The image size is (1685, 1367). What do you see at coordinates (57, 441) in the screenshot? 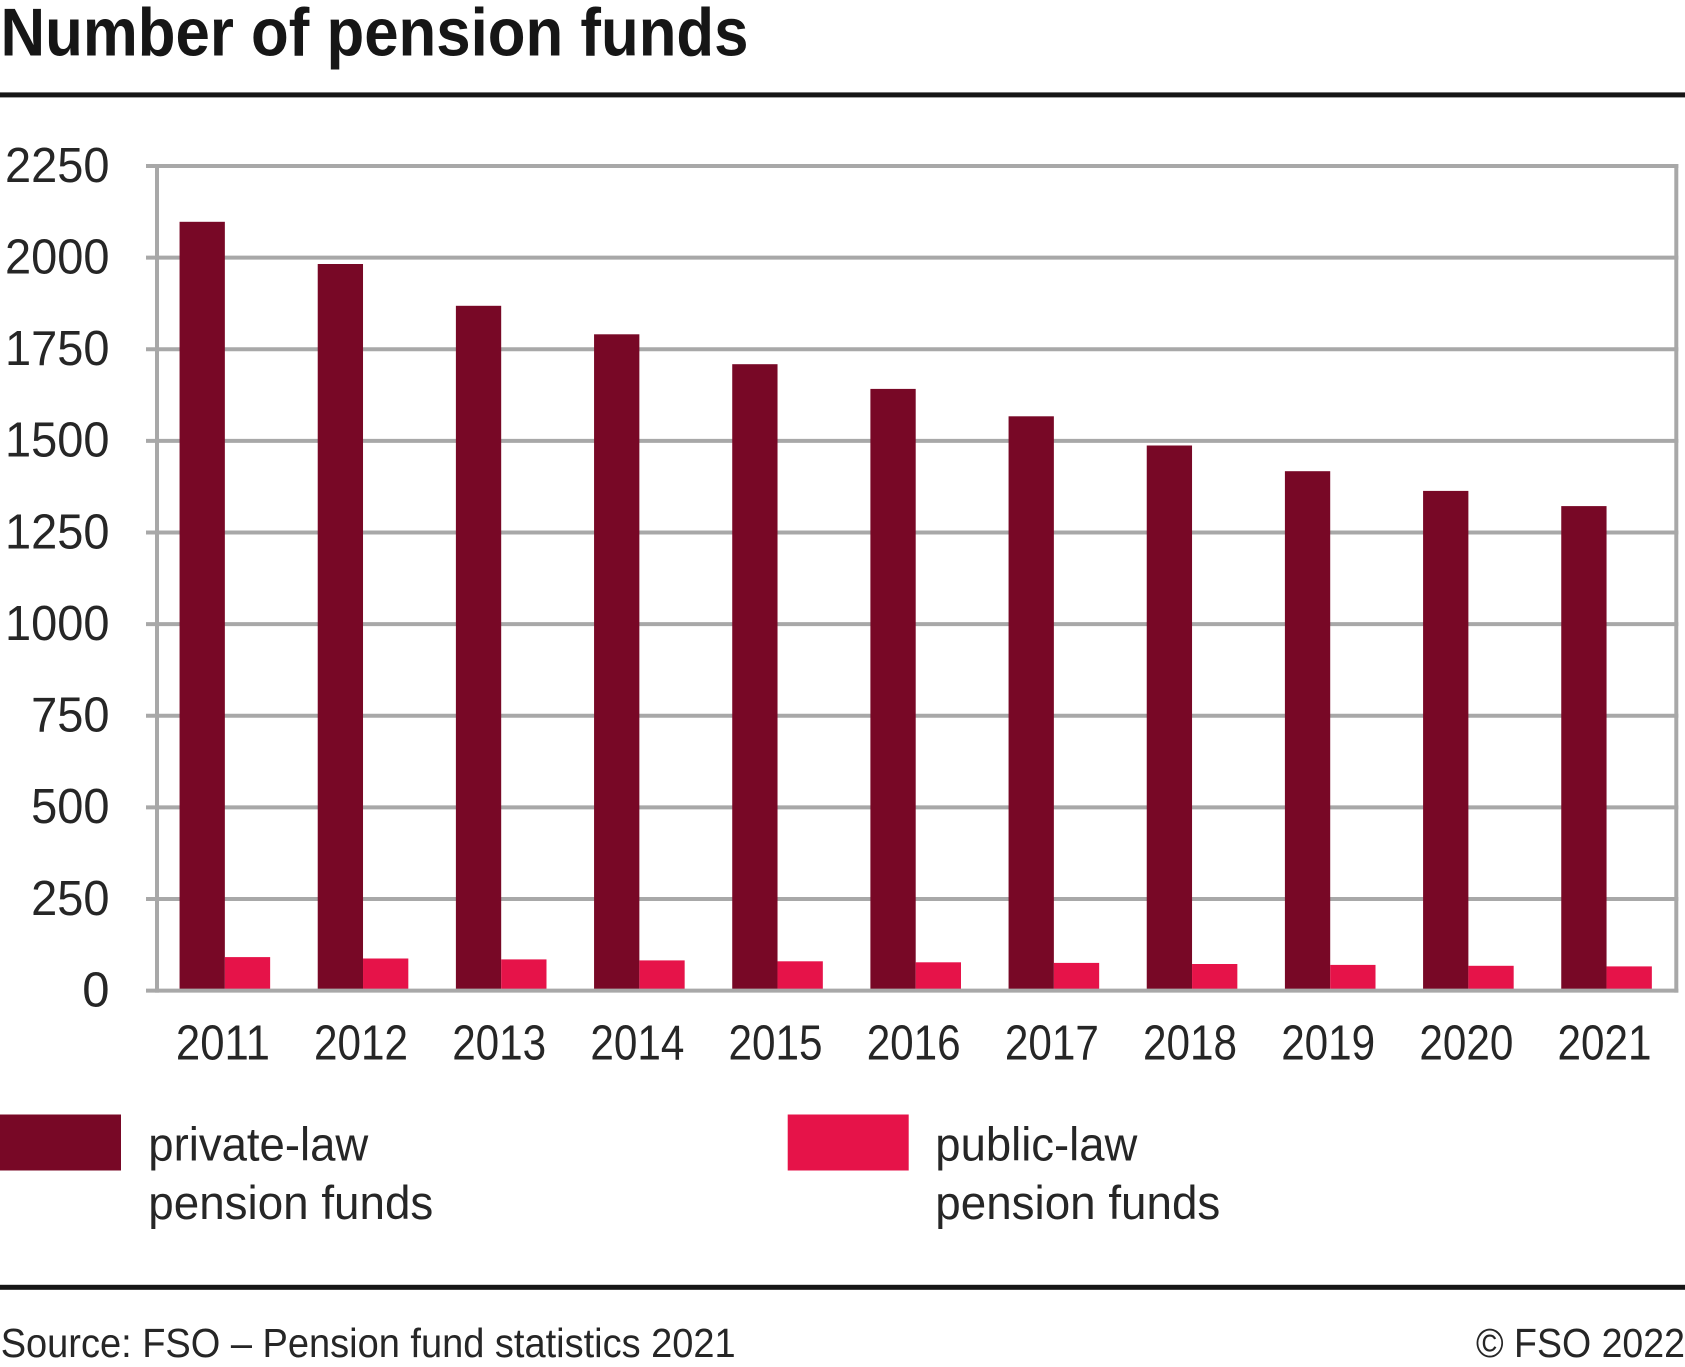
I see `svg-text: 1500` at bounding box center [57, 441].